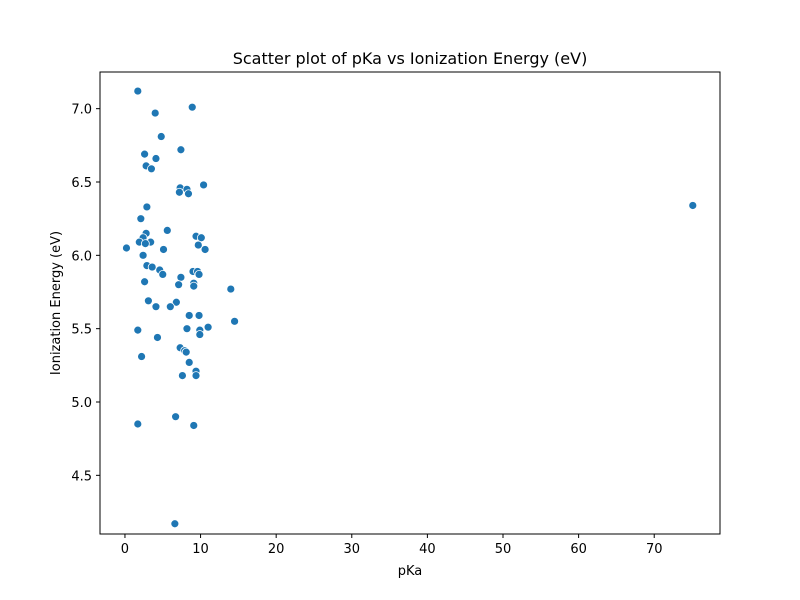  What do you see at coordinates (392, 545) in the screenshot?
I see `x-axis-ticks: 0 10 20 30 40 50 60 70` at bounding box center [392, 545].